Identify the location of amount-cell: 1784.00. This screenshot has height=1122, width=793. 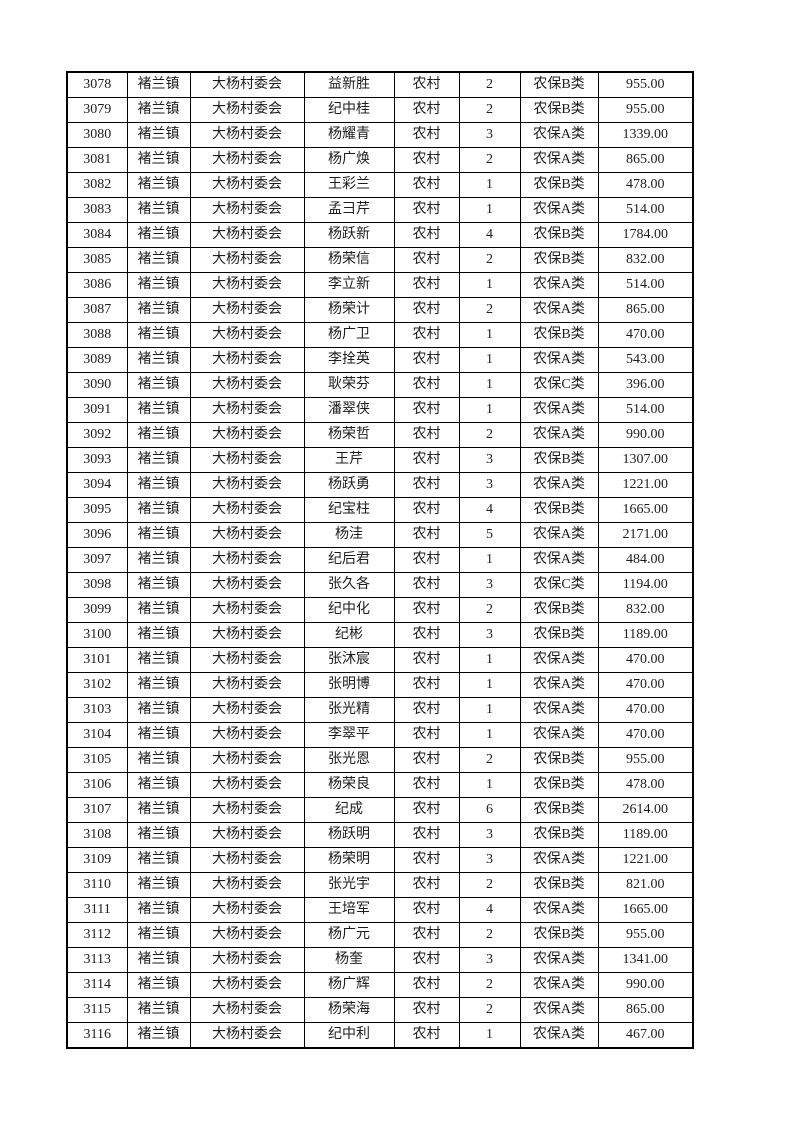
(645, 235).